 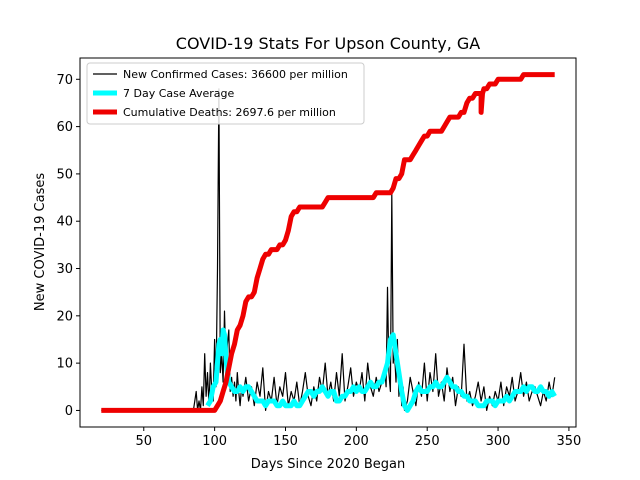 I want to click on x-tick-label: 200, so click(x=356, y=441).